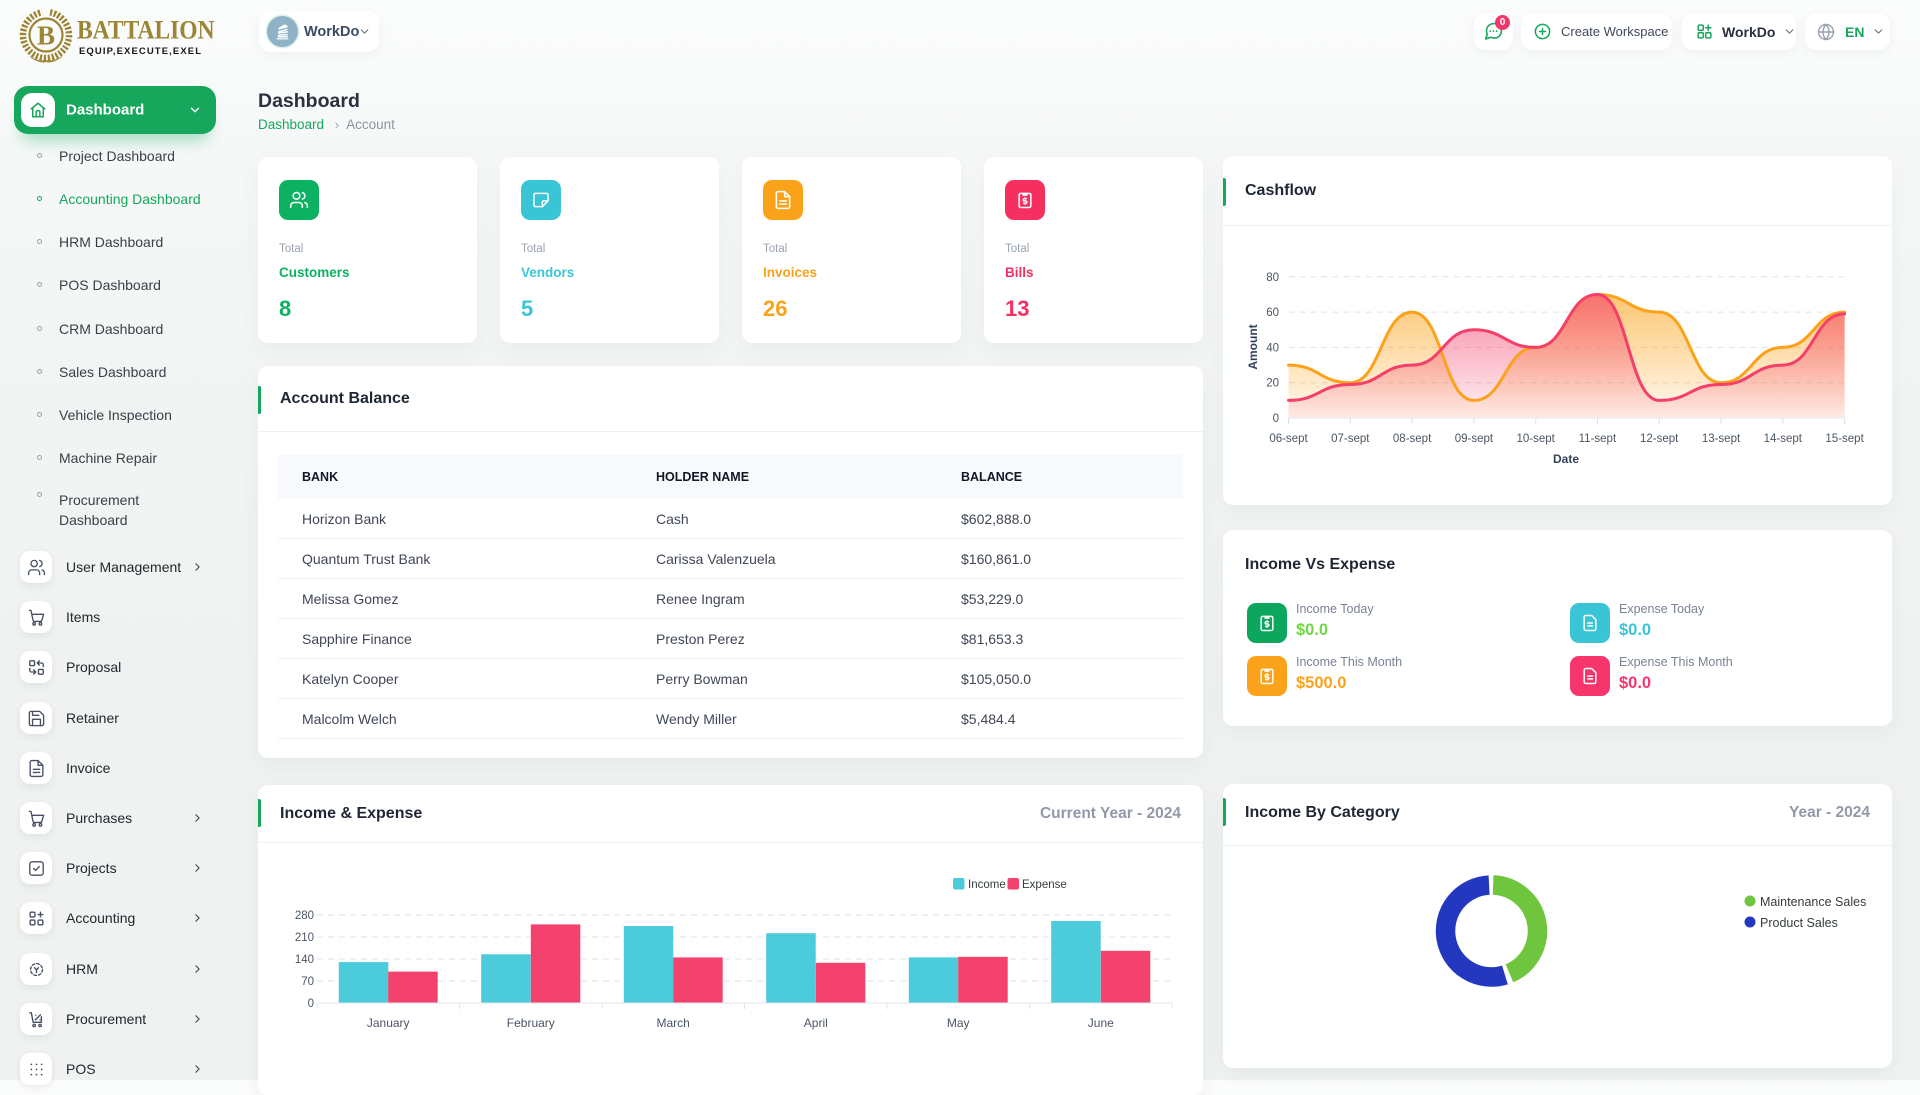  I want to click on svg-text: January, so click(388, 1023).